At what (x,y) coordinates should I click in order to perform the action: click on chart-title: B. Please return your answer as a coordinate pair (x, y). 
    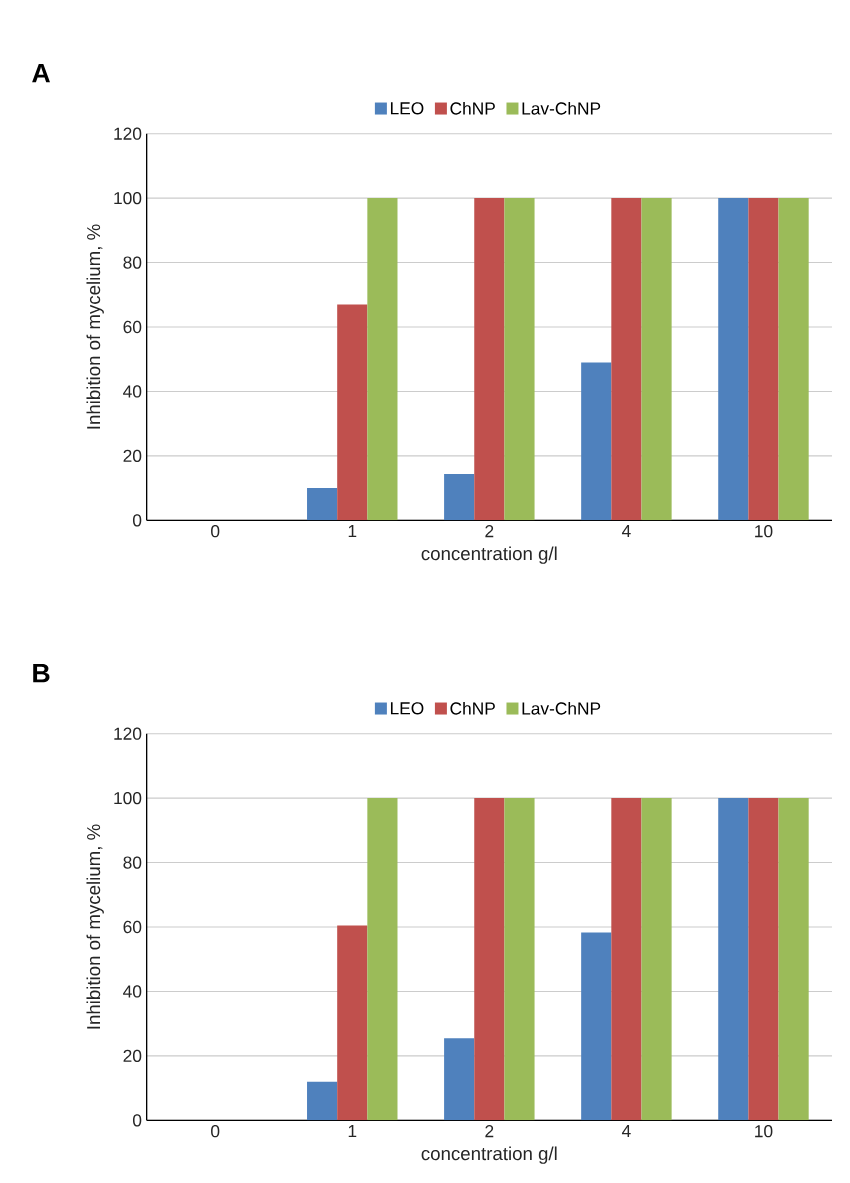
    Looking at the image, I should click on (41, 673).